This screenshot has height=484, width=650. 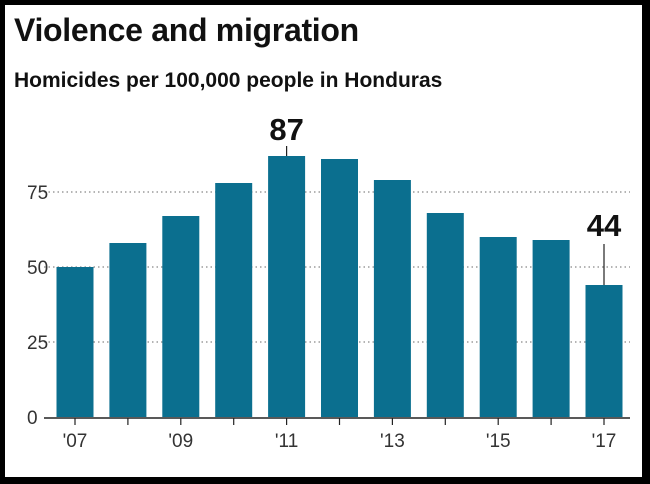 What do you see at coordinates (32, 418) in the screenshot?
I see `y-tick-label-0: 0` at bounding box center [32, 418].